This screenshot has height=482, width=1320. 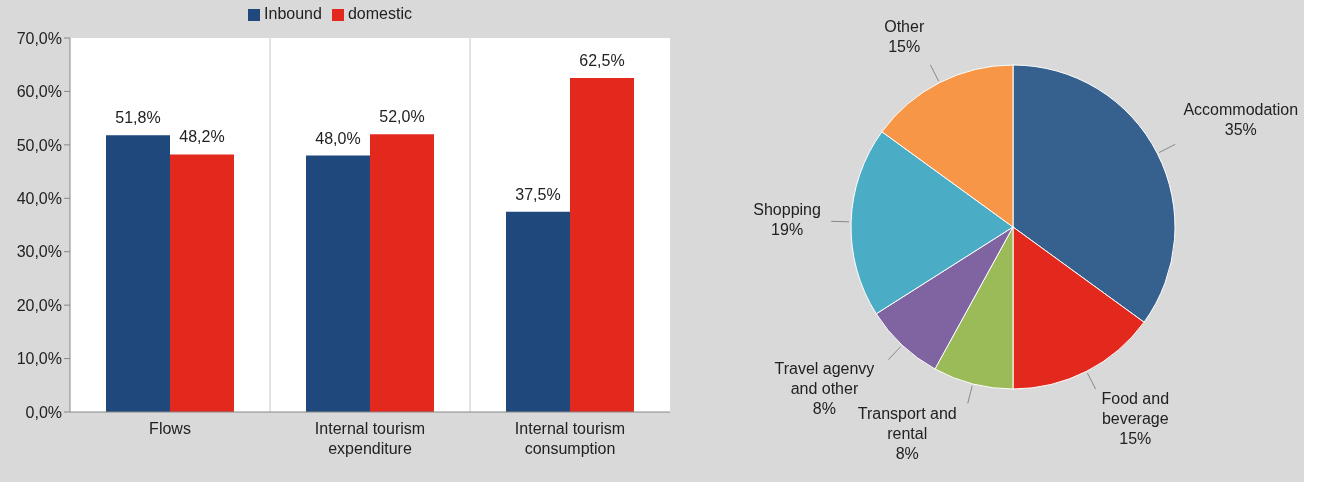 What do you see at coordinates (39, 38) in the screenshot?
I see `y-tick-label: 70,0%` at bounding box center [39, 38].